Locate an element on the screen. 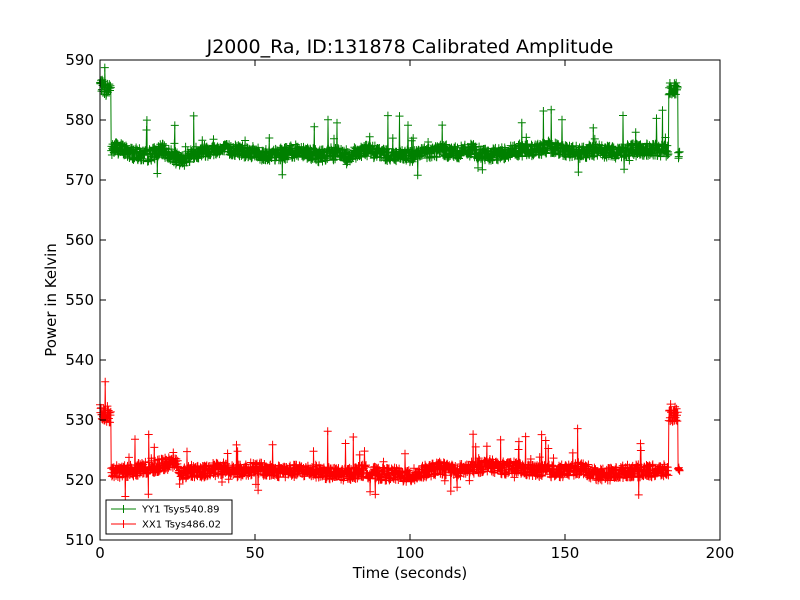  y-tick-label: 560 is located at coordinates (79, 240).